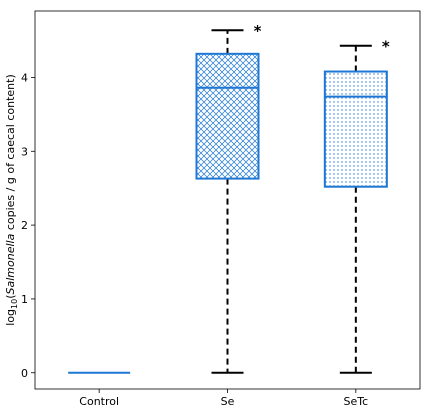 The image size is (430, 412). I want to click on y-axis-title-prefix: log, so click(10, 317).